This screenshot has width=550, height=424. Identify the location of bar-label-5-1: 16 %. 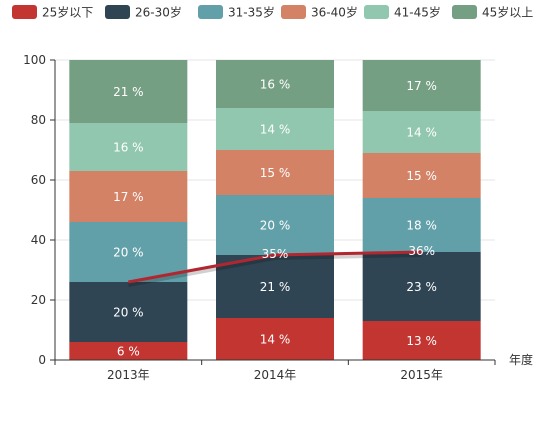
(128, 148).